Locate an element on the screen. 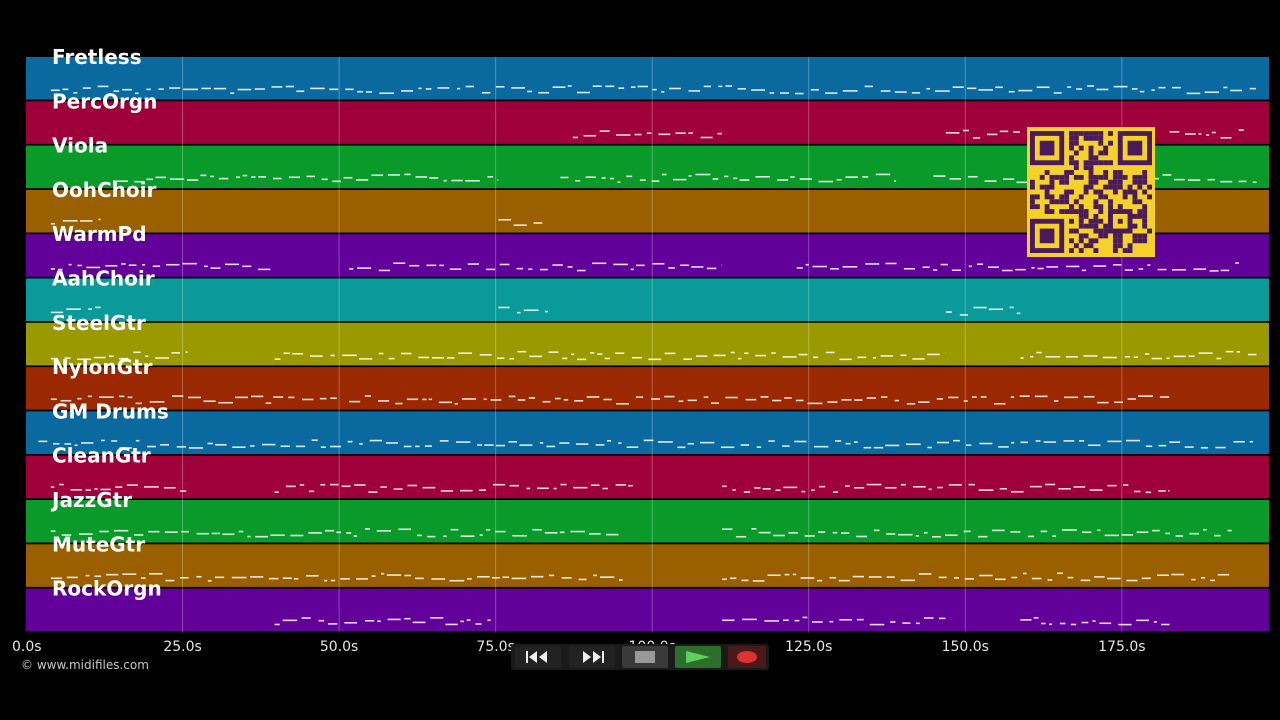 The width and height of the screenshot is (1280, 720). play-button is located at coordinates (698, 657).